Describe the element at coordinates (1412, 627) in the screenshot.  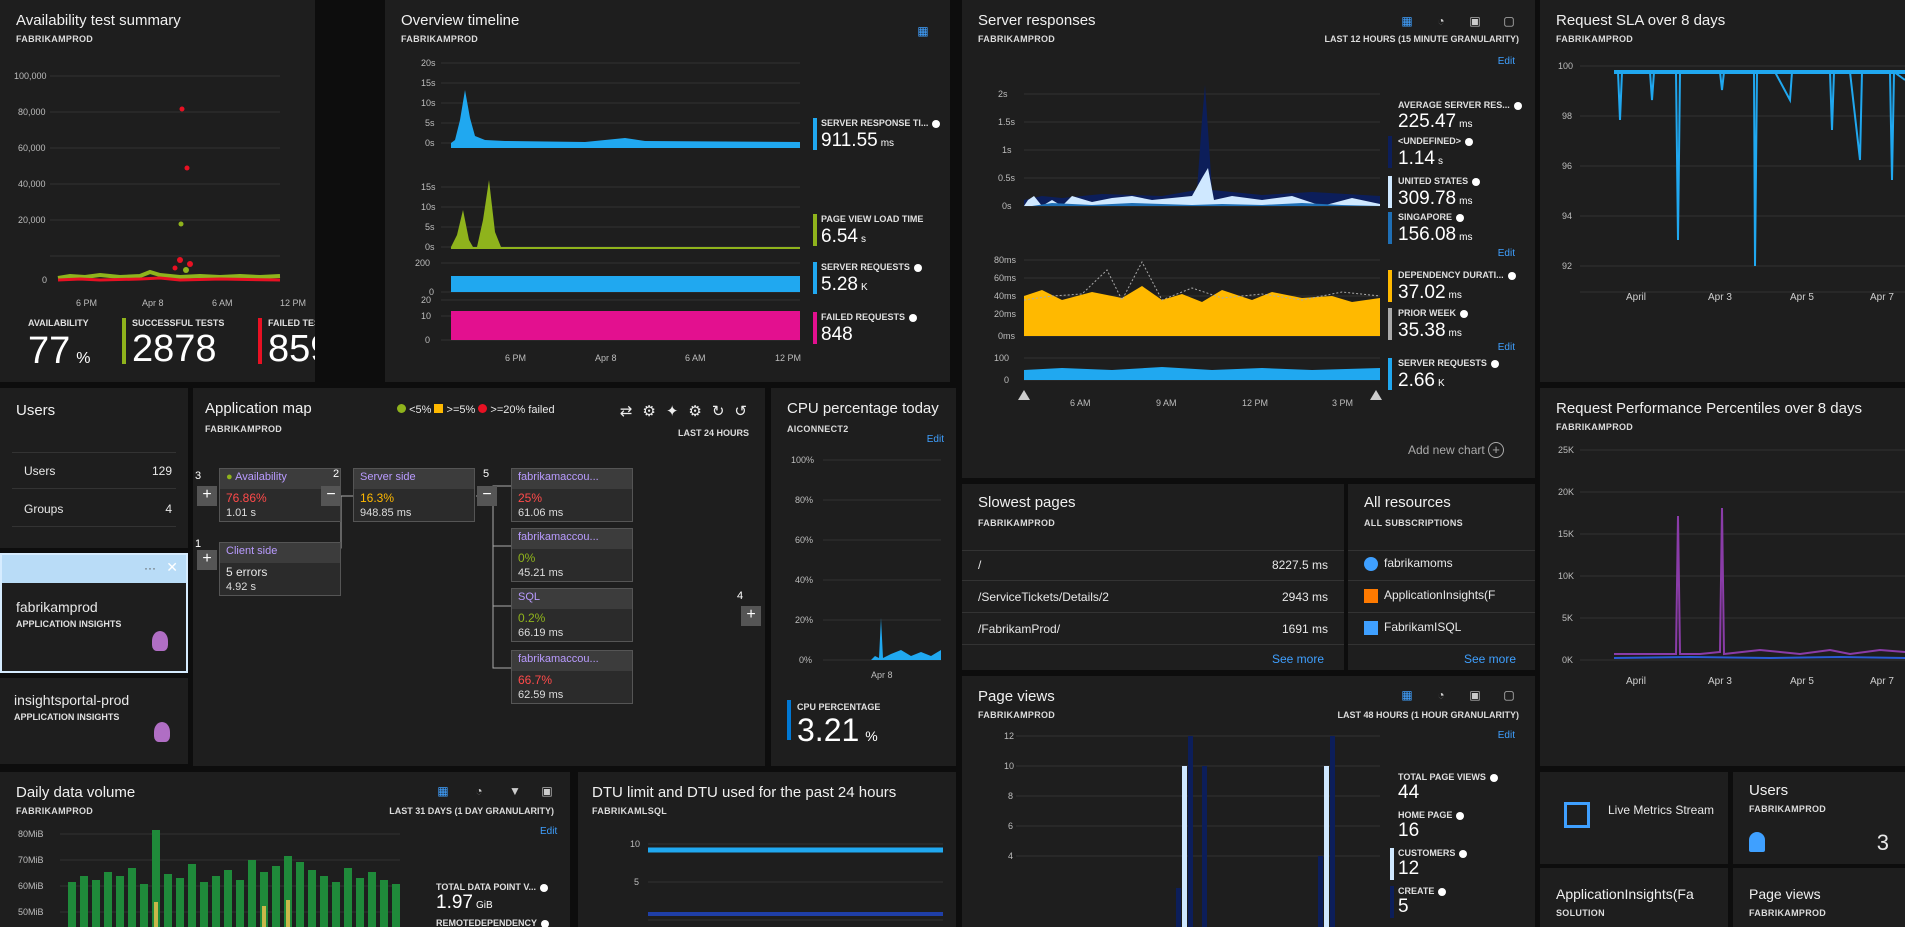
I see `resource-row: FabrikamISQL` at that location.